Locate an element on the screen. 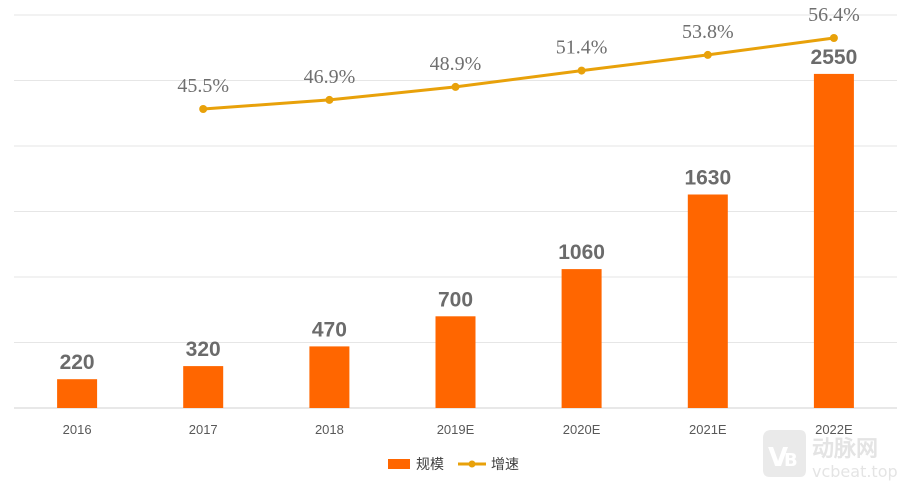 The height and width of the screenshot is (488, 911). rate-labels: 45.5% 46.9% 48.9% 51.4% 53.8% 56.4% is located at coordinates (518, 50).